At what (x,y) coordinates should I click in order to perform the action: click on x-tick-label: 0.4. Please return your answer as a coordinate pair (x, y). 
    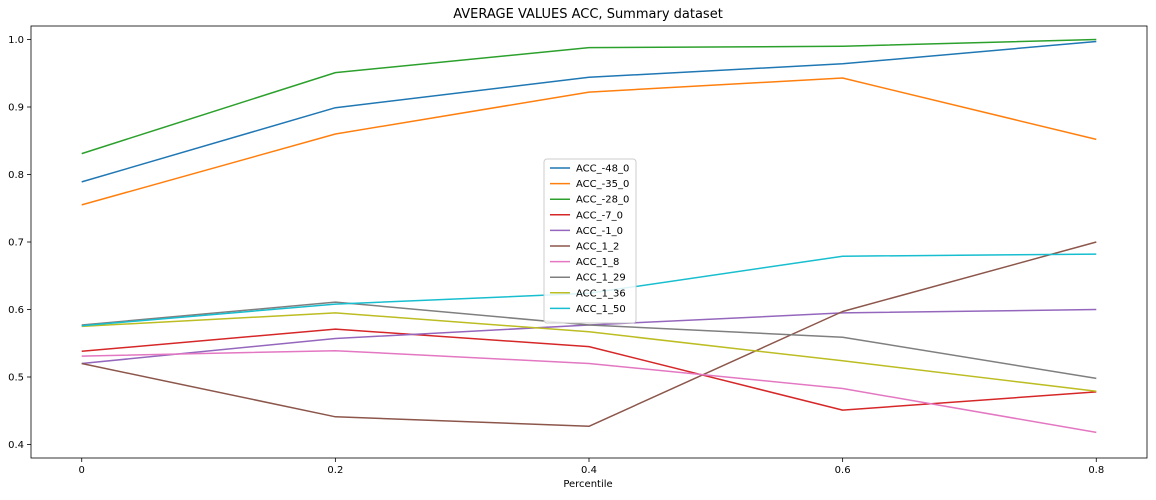
    Looking at the image, I should click on (589, 470).